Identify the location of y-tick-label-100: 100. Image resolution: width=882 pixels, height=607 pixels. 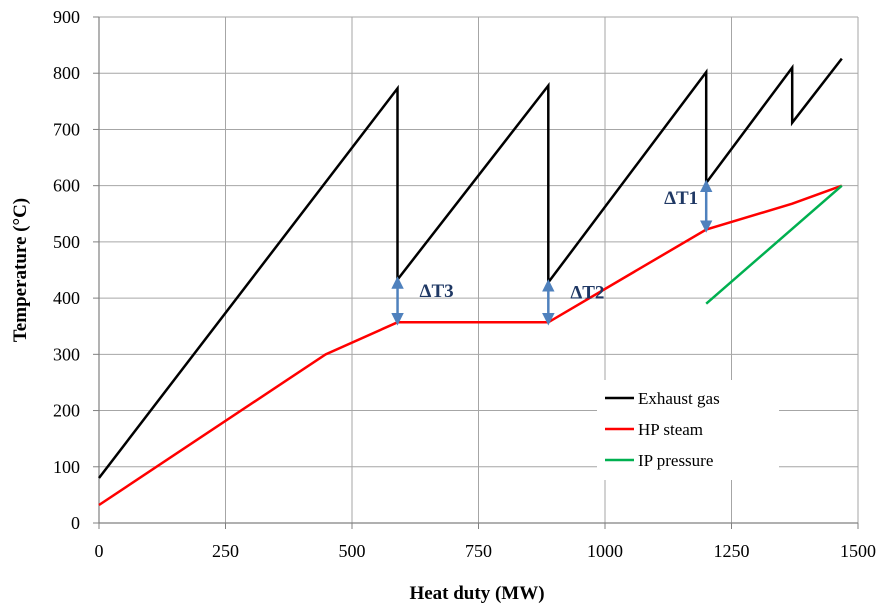
(66, 467).